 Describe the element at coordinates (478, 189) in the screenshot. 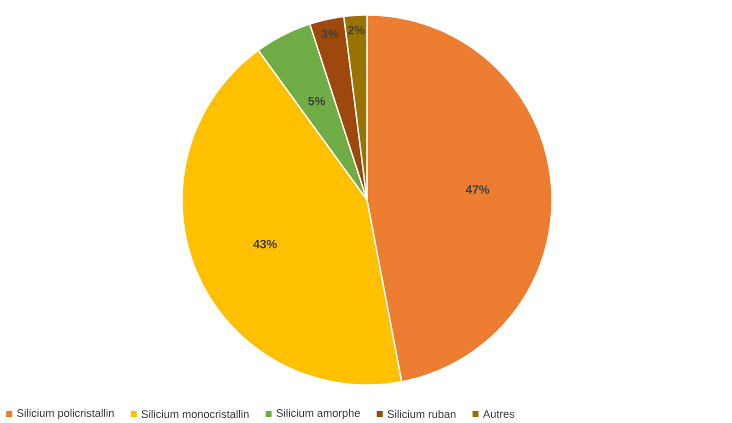

I see `data-label: 47%` at that location.